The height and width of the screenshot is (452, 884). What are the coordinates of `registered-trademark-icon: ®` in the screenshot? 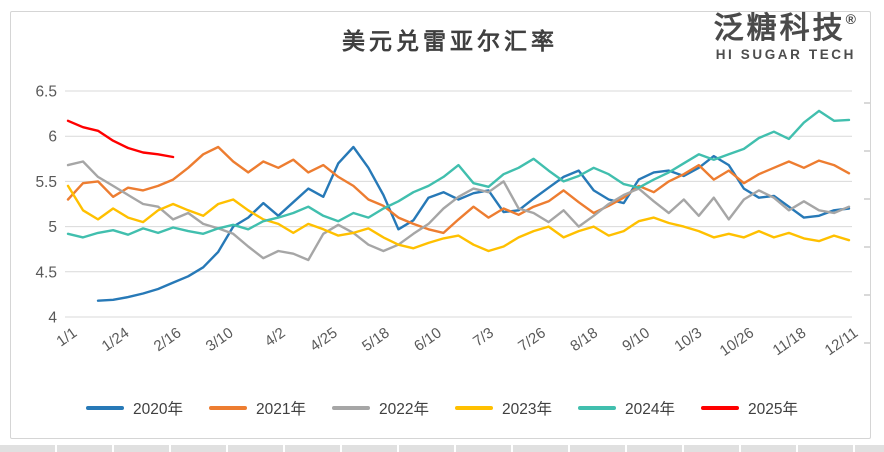 It's located at (850, 19).